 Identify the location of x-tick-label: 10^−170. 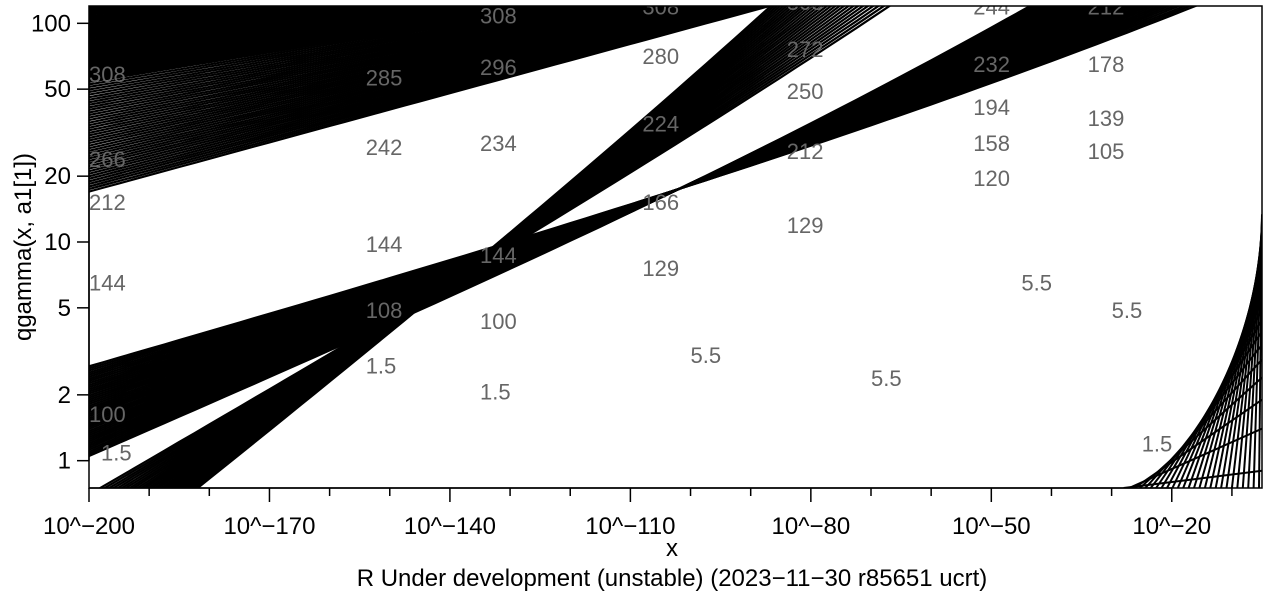
(269, 526).